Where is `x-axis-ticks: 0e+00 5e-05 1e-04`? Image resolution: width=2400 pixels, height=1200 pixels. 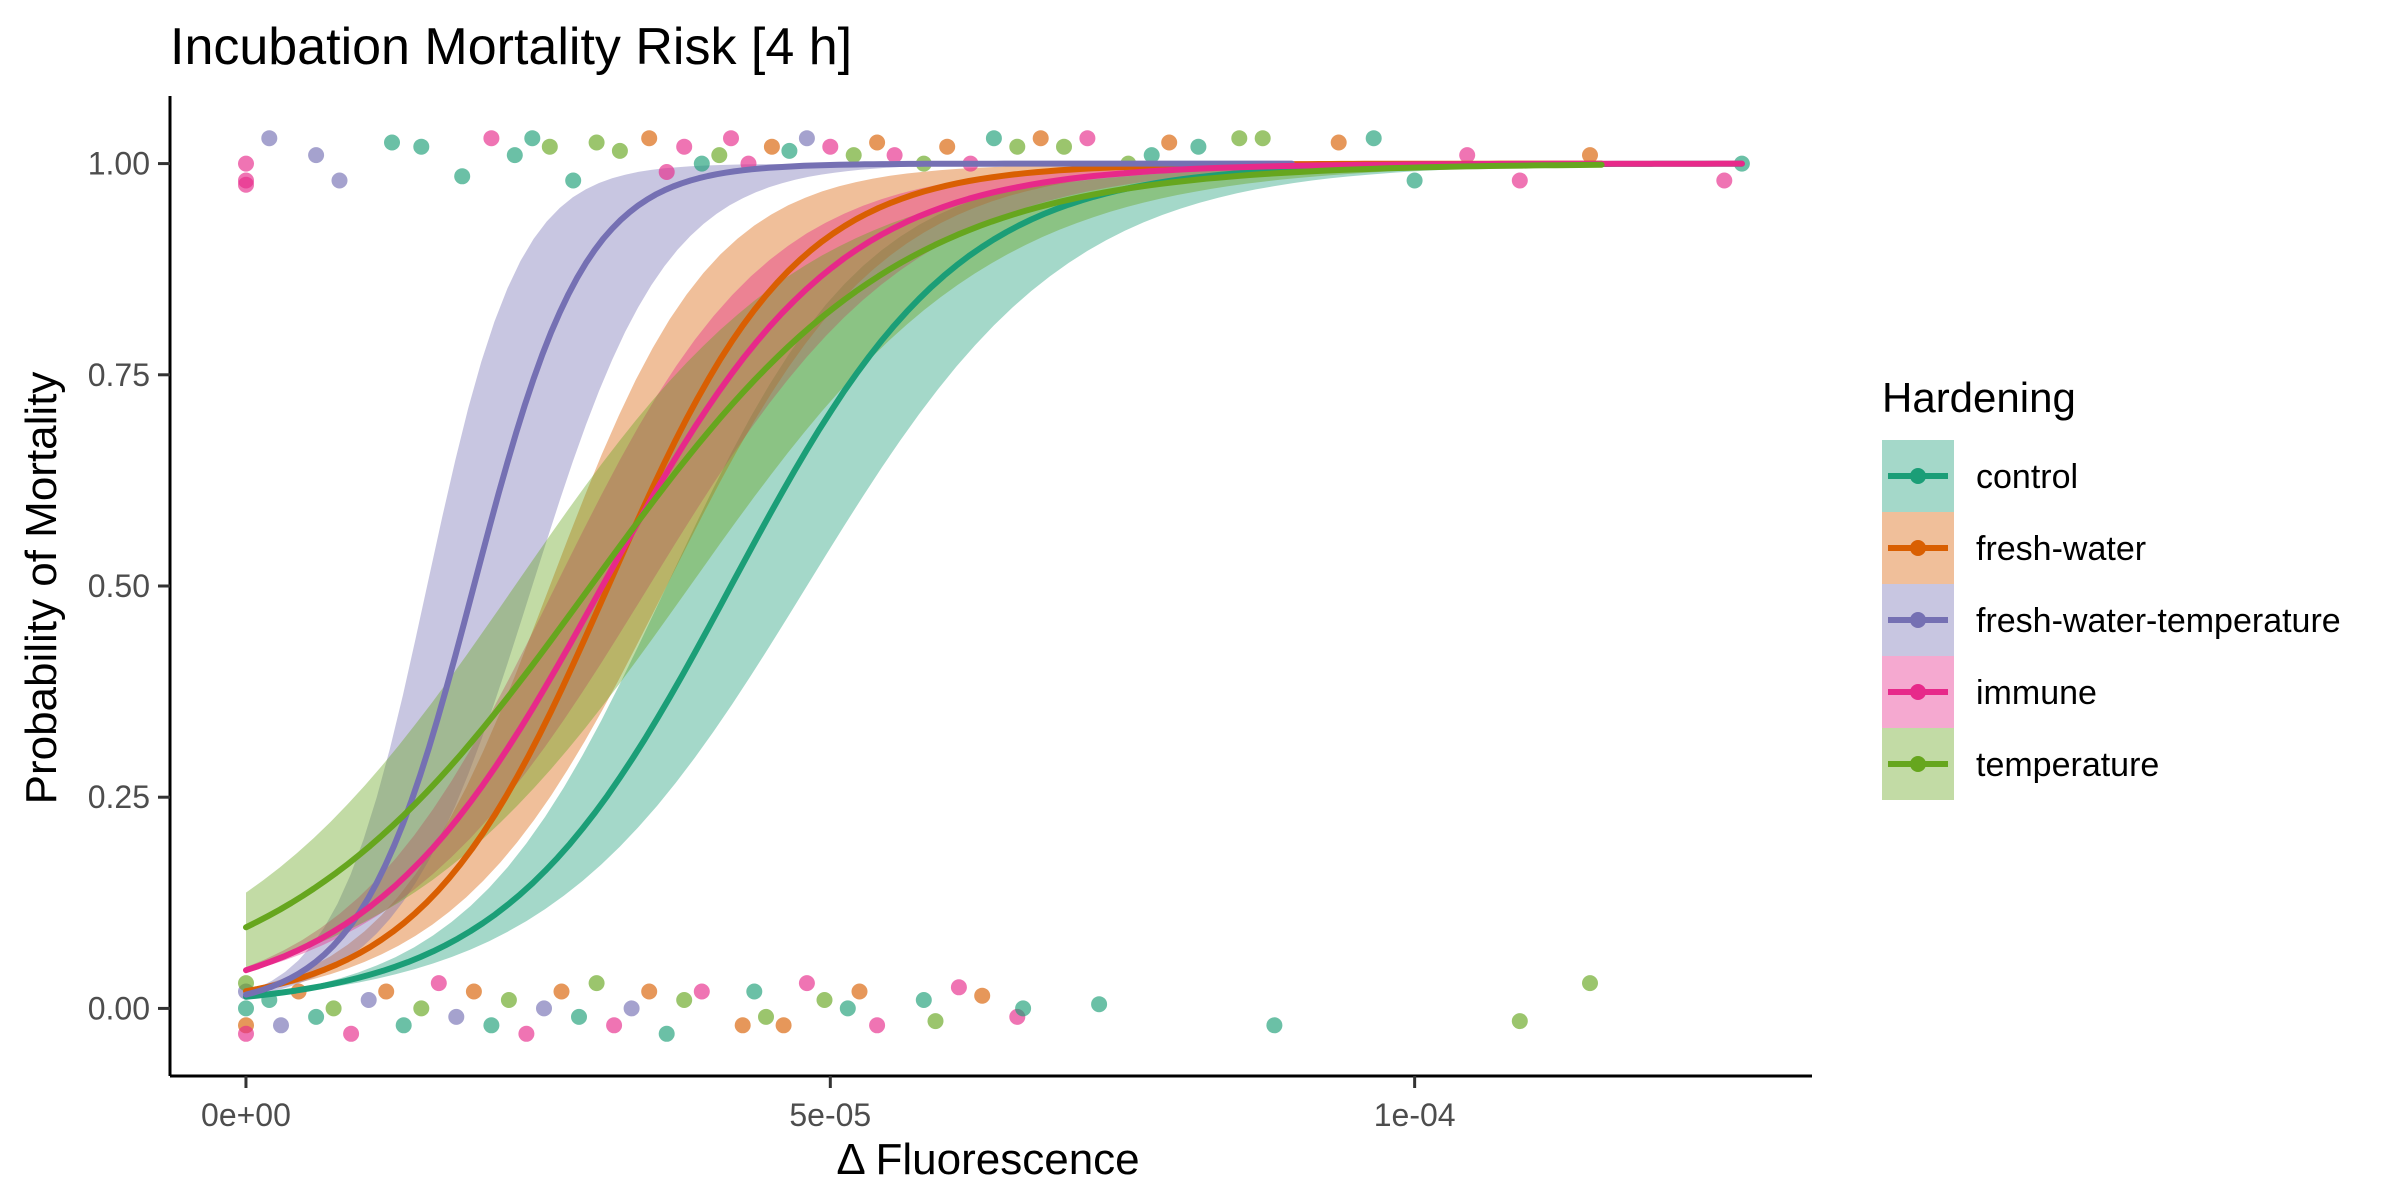 x-axis-ticks: 0e+00 5e-05 1e-04 is located at coordinates (828, 1104).